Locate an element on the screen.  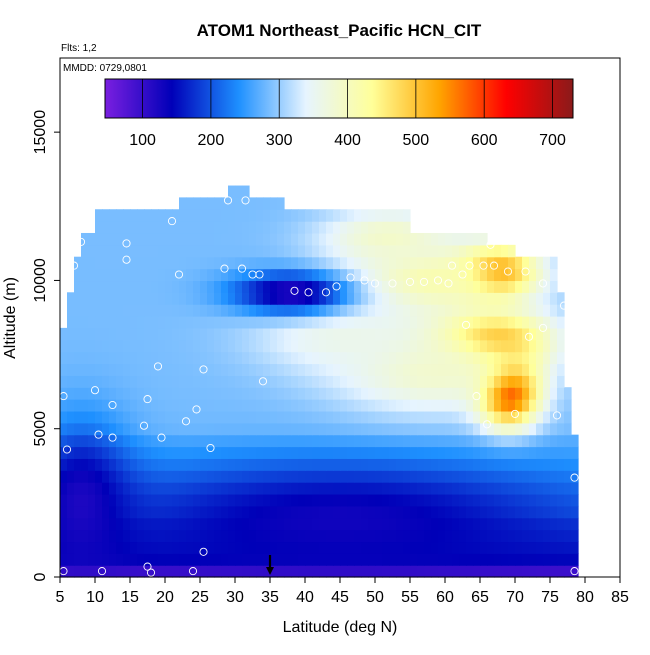
heatmap-cell-2099 is located at coordinates (232, 227).